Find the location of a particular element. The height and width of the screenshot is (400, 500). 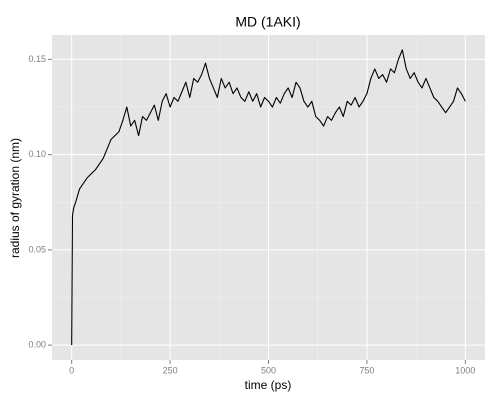

chart-title: MD (1AKI) is located at coordinates (267, 22).